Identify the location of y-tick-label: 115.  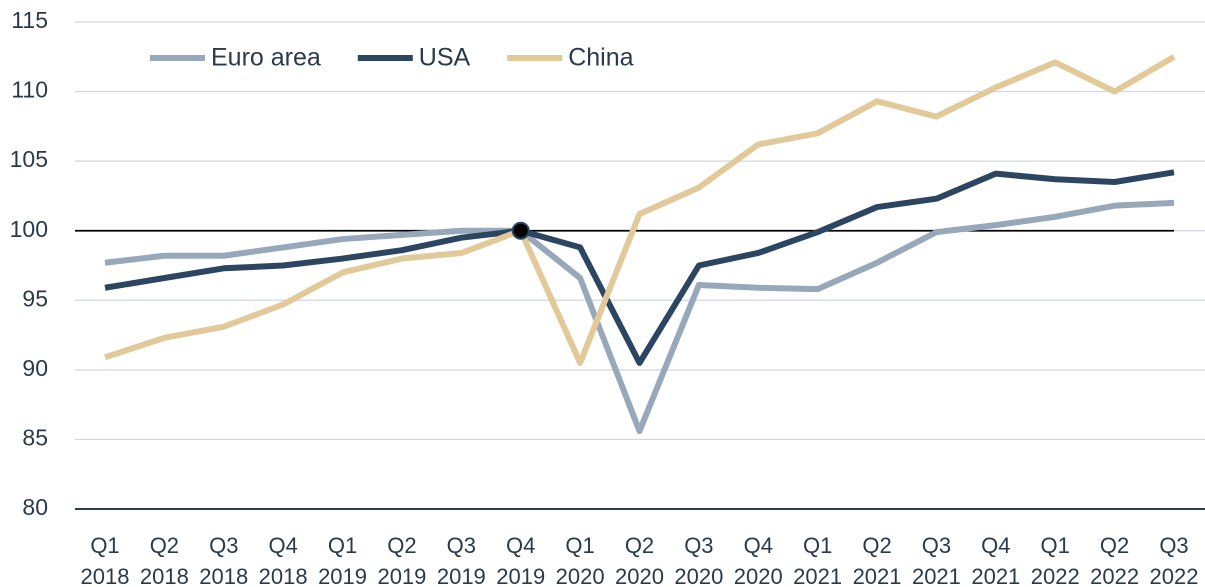
(29, 20).